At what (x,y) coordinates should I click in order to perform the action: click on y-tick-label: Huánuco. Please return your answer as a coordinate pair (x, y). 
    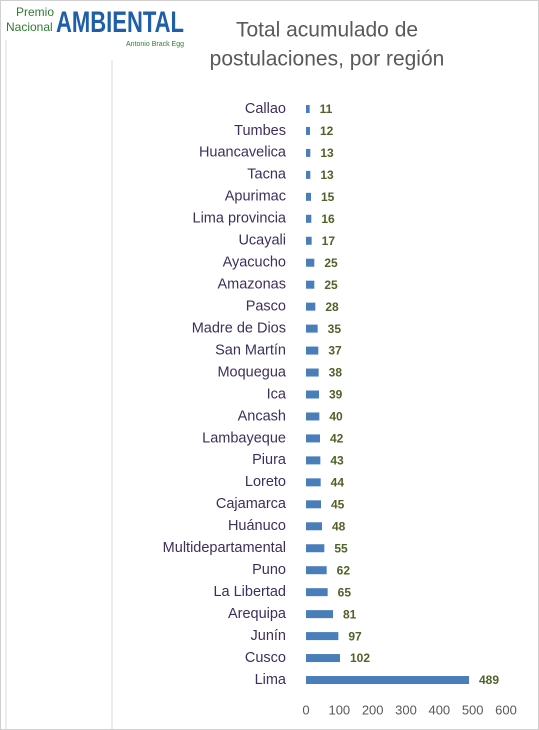
    Looking at the image, I should click on (257, 526).